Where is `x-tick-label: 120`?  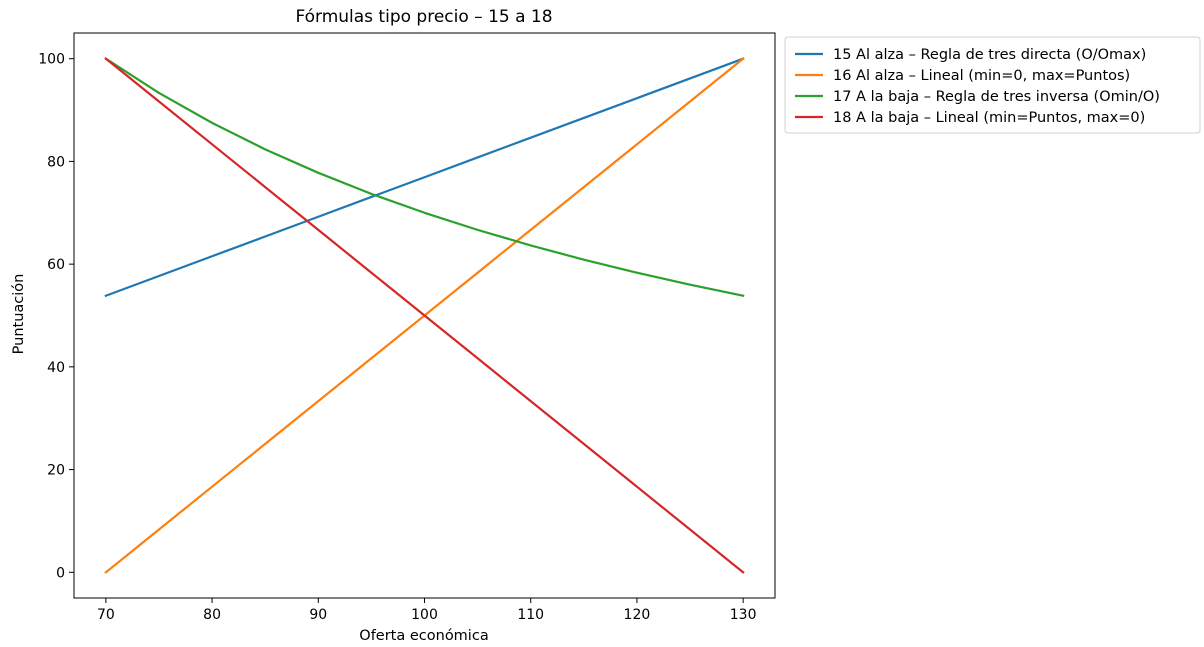 x-tick-label: 120 is located at coordinates (637, 615).